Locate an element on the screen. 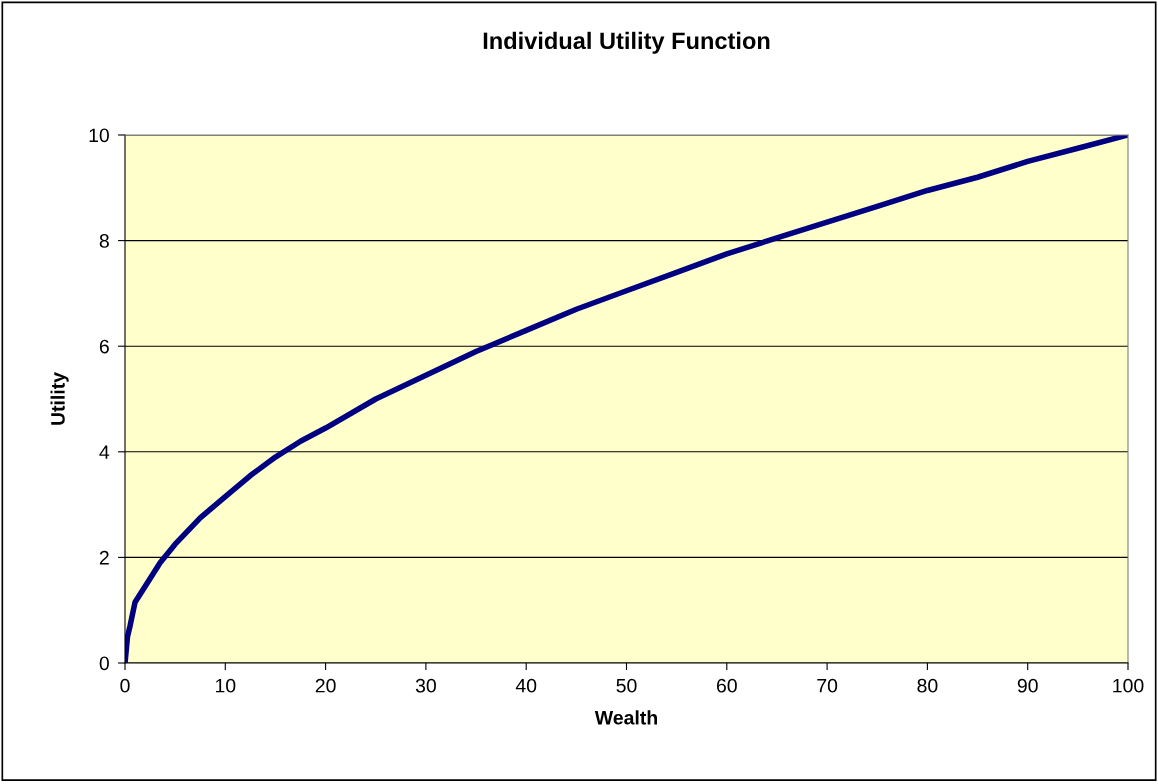 Image resolution: width=1158 pixels, height=784 pixels. x-tick-label: 0 is located at coordinates (125, 685).